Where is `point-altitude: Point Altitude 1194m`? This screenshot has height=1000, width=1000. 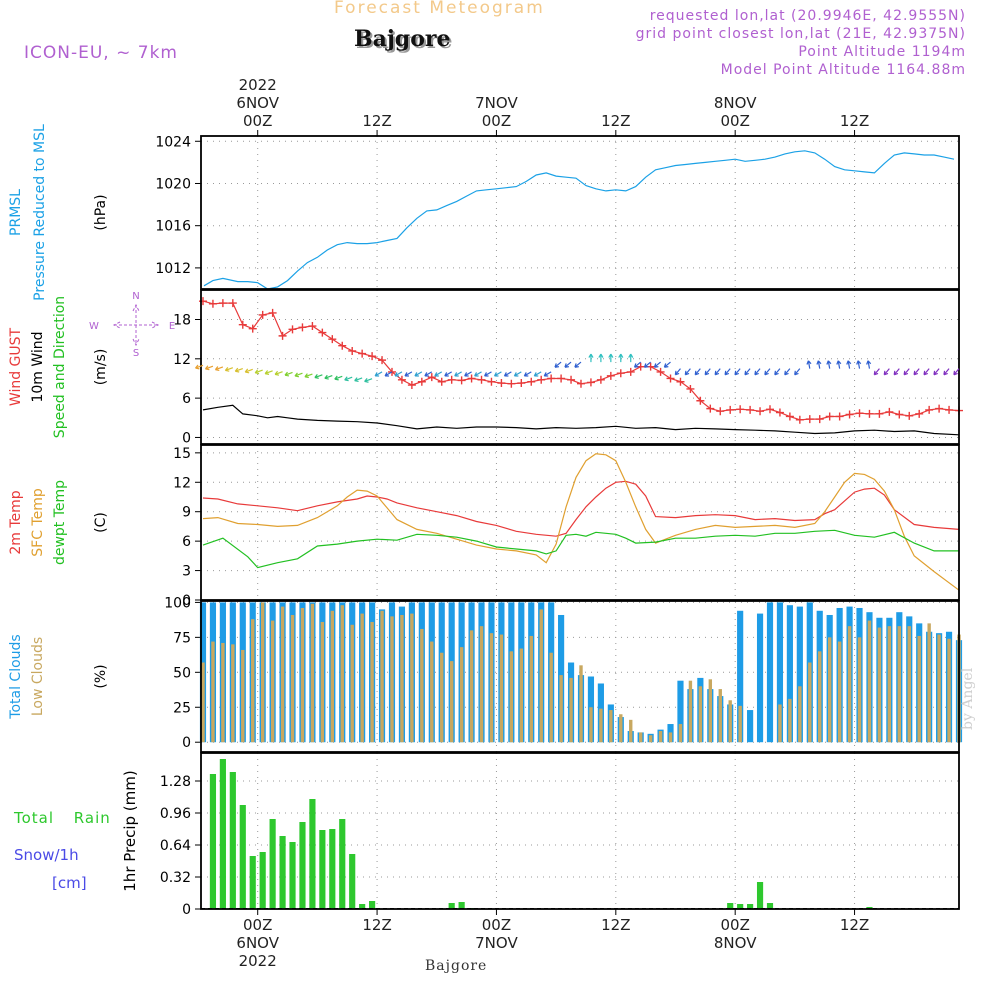 point-altitude: Point Altitude 1194m is located at coordinates (882, 52).